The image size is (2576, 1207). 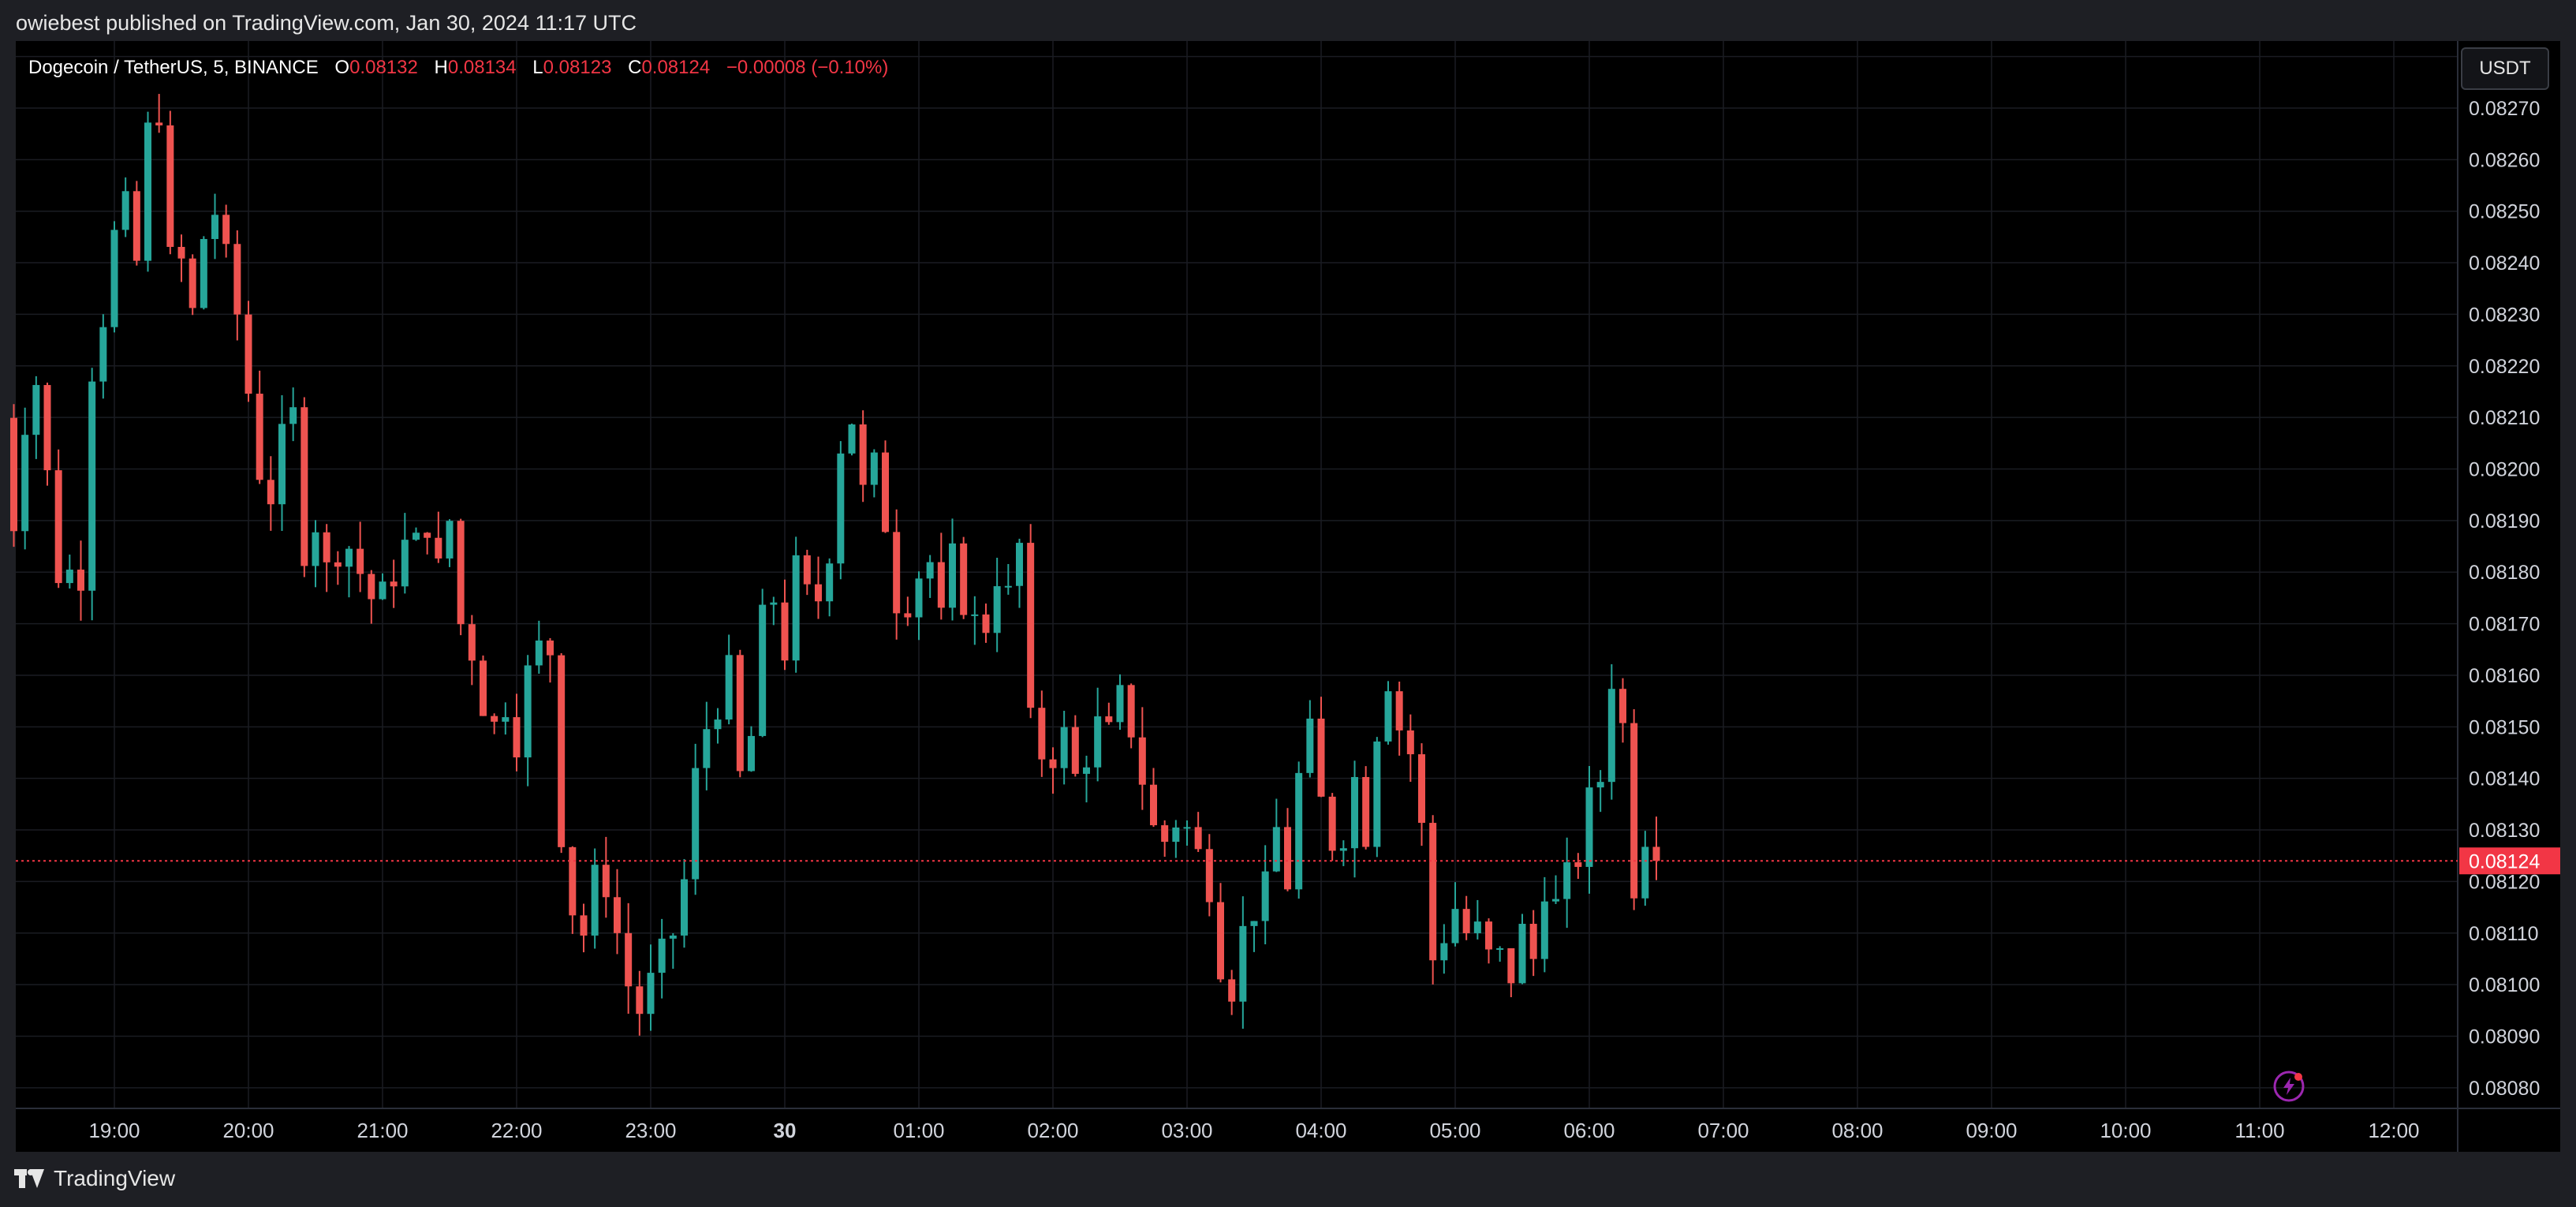 I want to click on x-tick-label: 19:00, so click(x=114, y=1130).